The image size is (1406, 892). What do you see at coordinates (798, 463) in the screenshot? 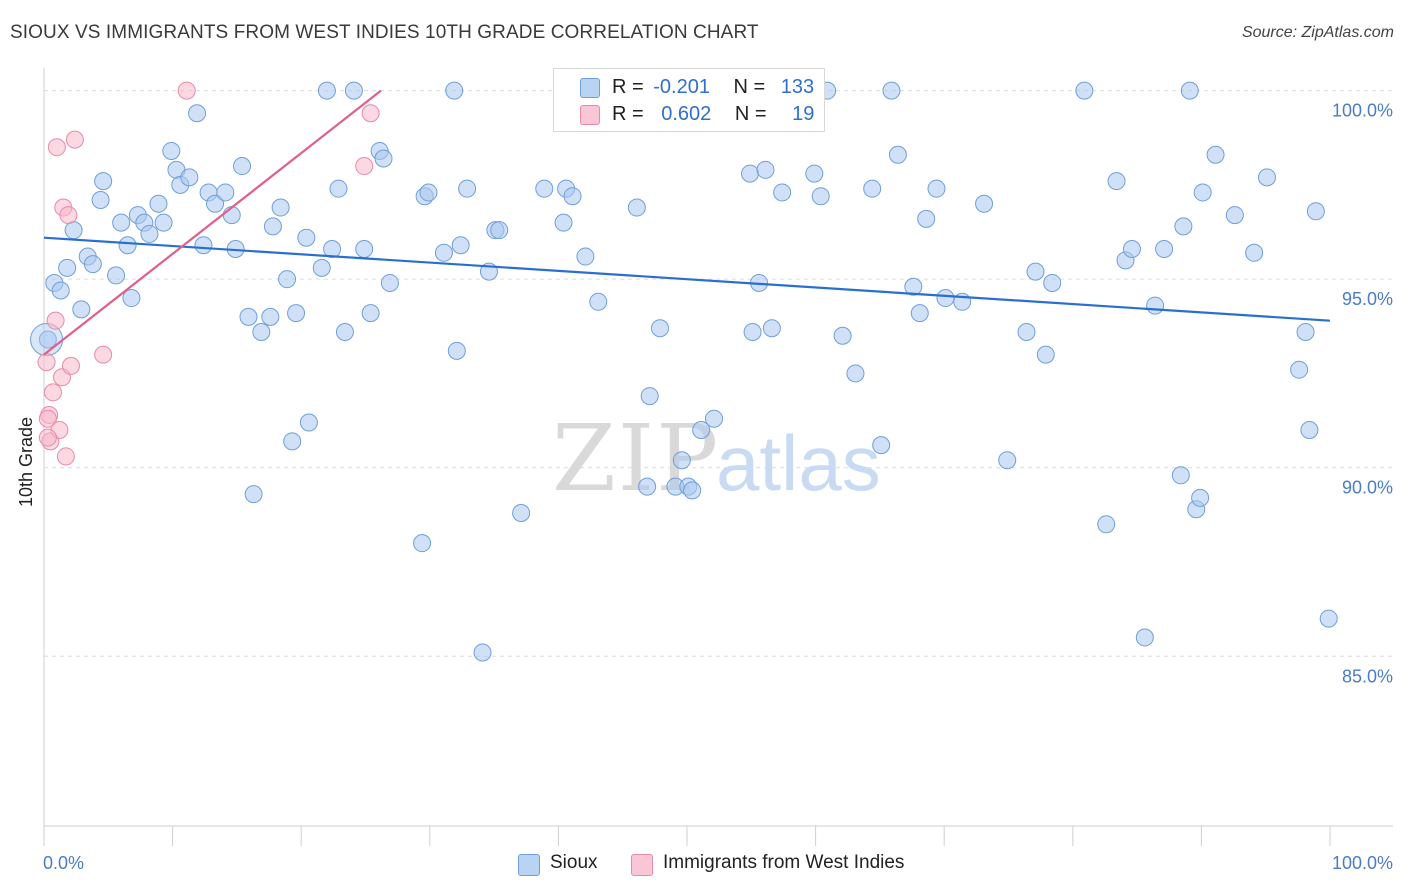
I see `watermark-atlas: atlas` at bounding box center [798, 463].